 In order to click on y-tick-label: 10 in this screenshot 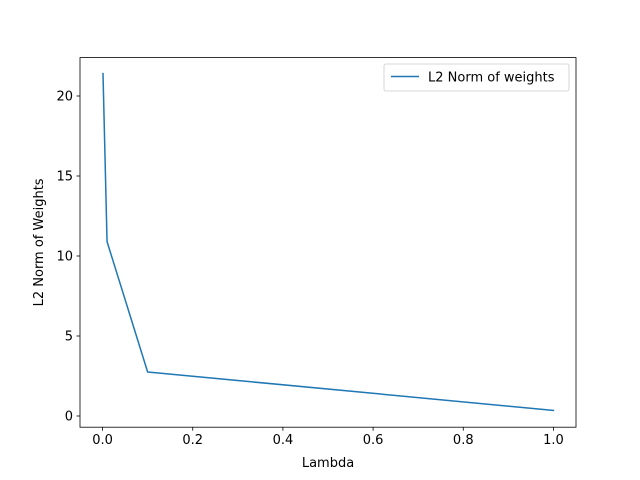, I will do `click(64, 257)`.